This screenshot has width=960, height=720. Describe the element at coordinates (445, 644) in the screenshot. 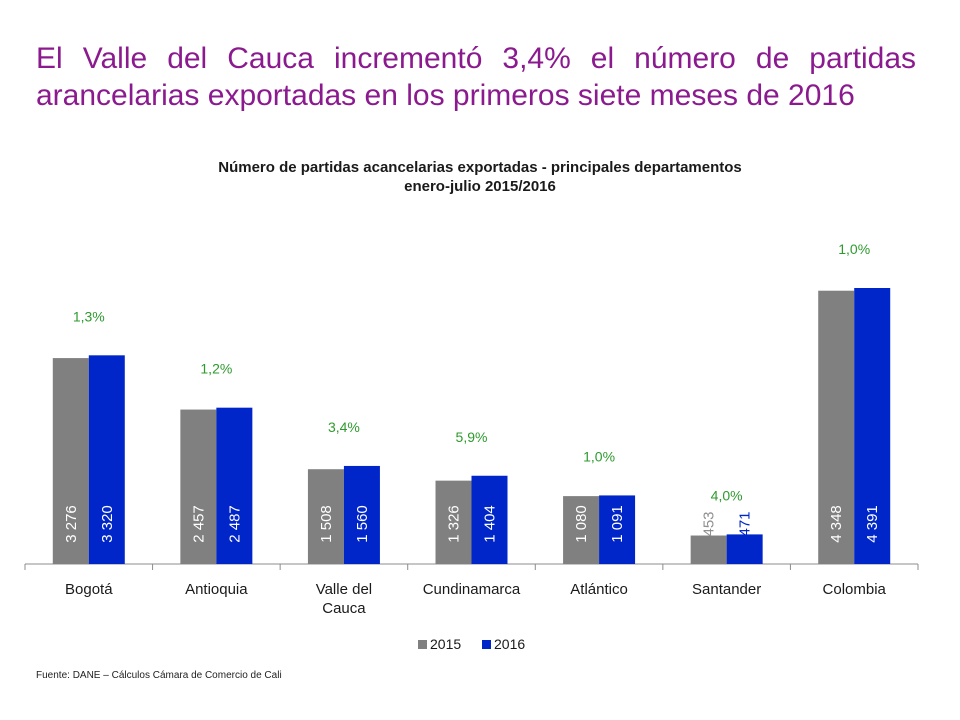

I see `legend-label-2015: 2015` at that location.